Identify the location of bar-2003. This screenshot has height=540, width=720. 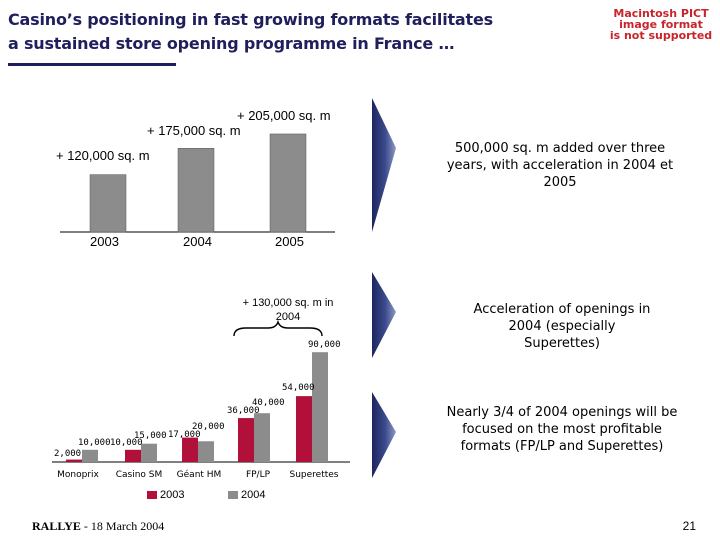
(108, 203).